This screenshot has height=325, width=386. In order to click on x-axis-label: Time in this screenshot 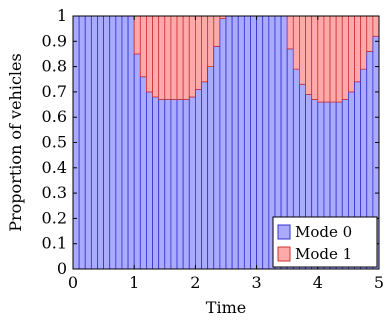, I will do `click(226, 307)`.